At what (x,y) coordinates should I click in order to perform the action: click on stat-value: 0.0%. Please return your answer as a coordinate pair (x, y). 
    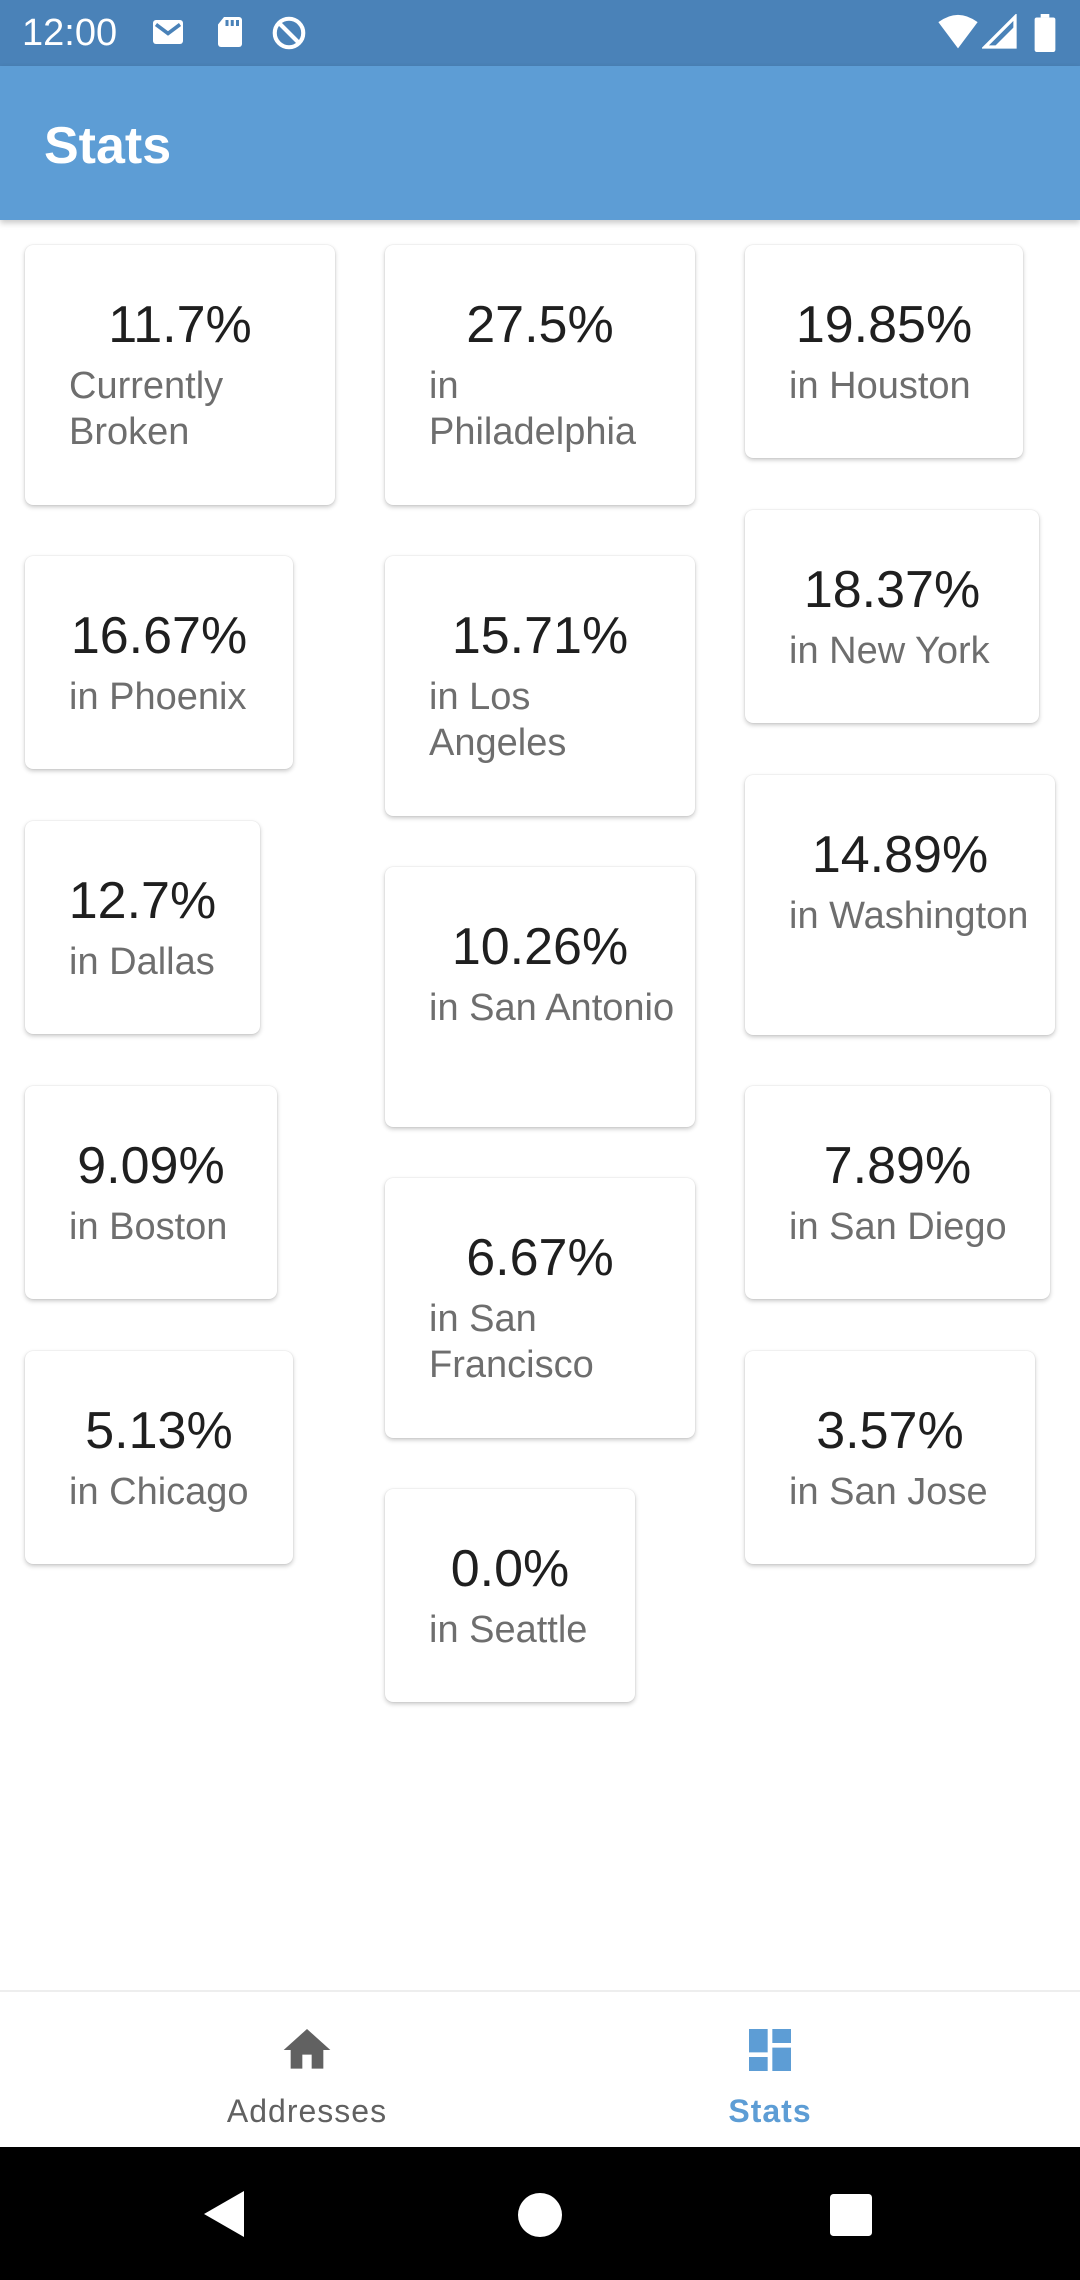
    Looking at the image, I should click on (510, 1569).